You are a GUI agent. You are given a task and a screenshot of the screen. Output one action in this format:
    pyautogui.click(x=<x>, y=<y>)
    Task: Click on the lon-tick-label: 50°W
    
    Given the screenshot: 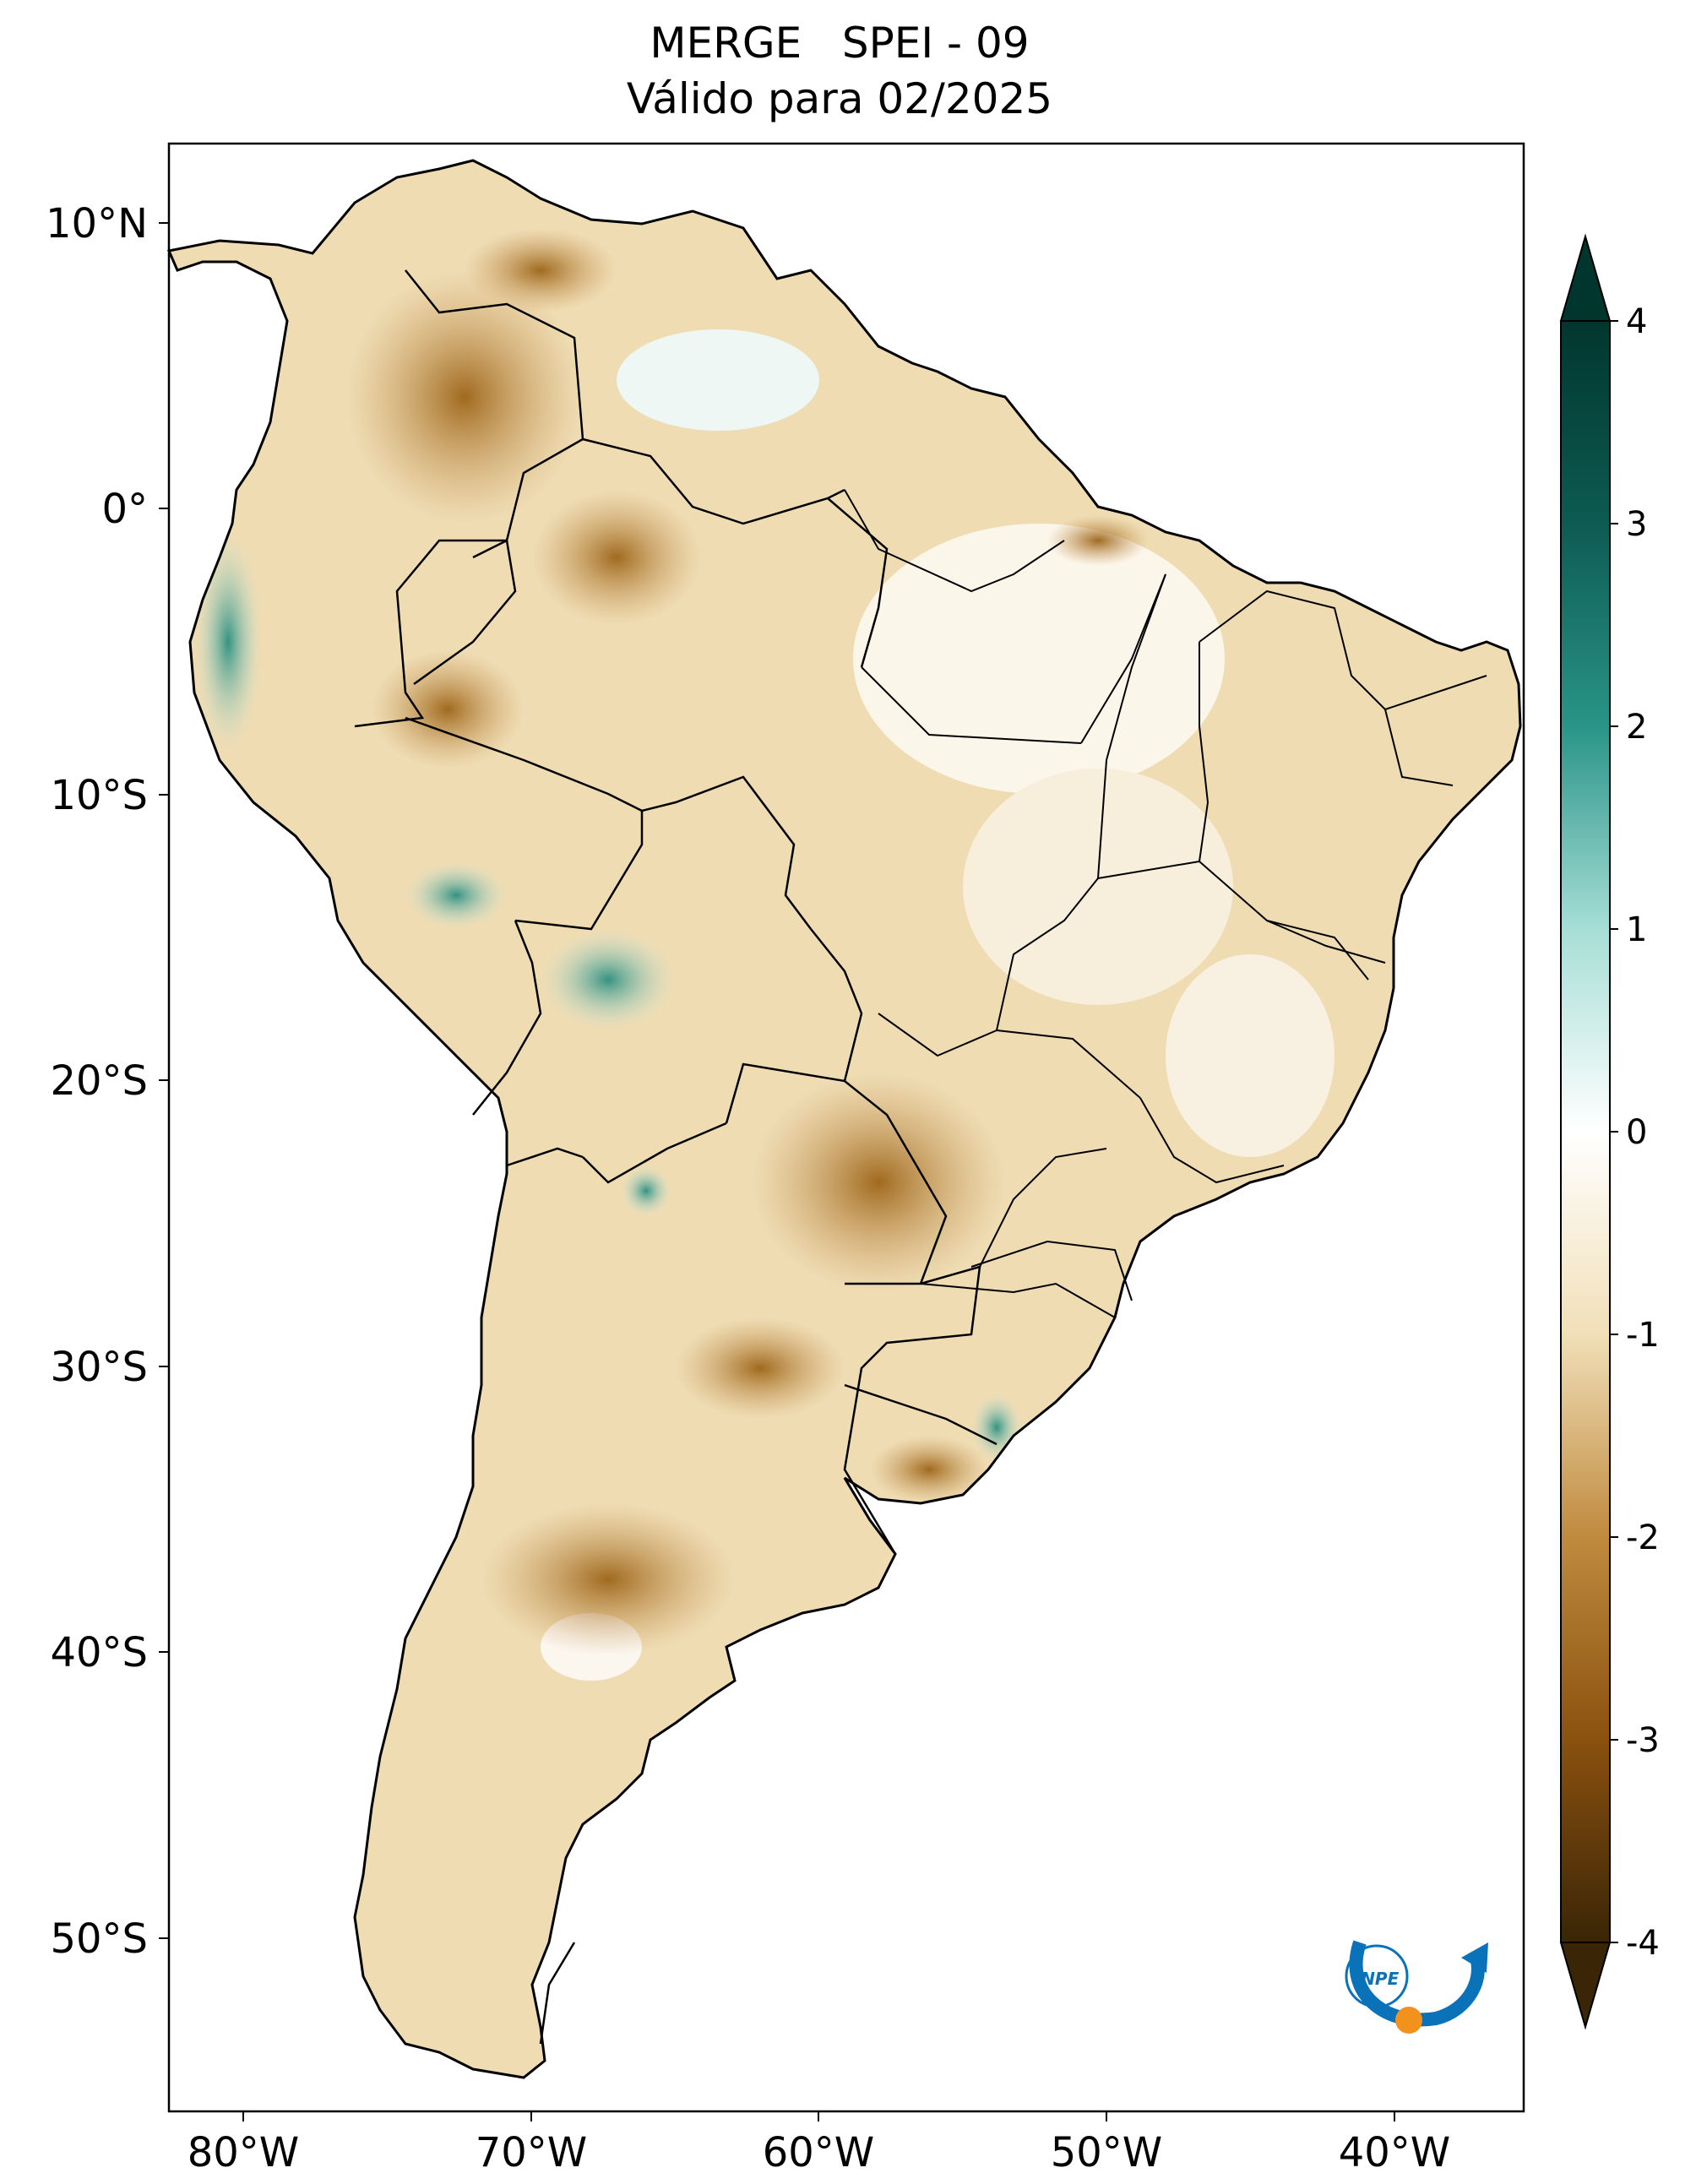 What is the action you would take?
    pyautogui.click(x=1107, y=2153)
    